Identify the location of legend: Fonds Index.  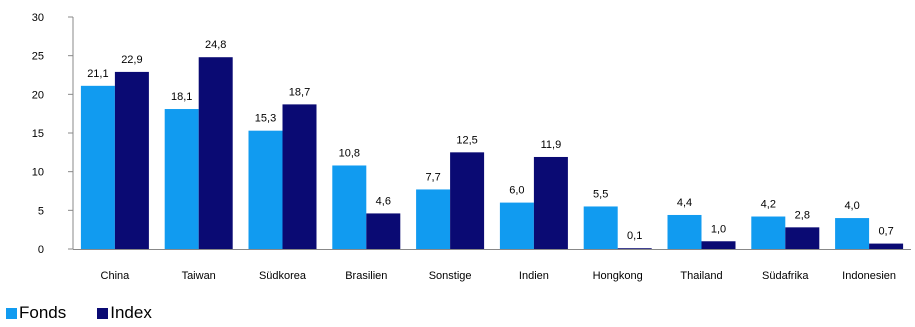
(94, 313).